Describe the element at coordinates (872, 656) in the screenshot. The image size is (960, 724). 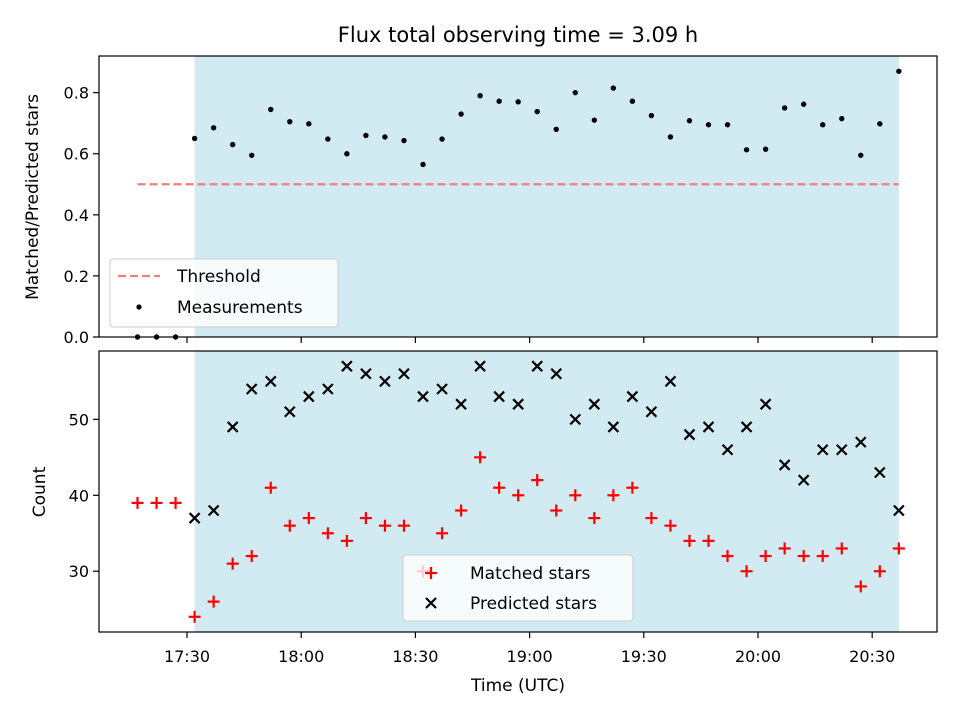
I see `x-tick-label: 20:30` at that location.